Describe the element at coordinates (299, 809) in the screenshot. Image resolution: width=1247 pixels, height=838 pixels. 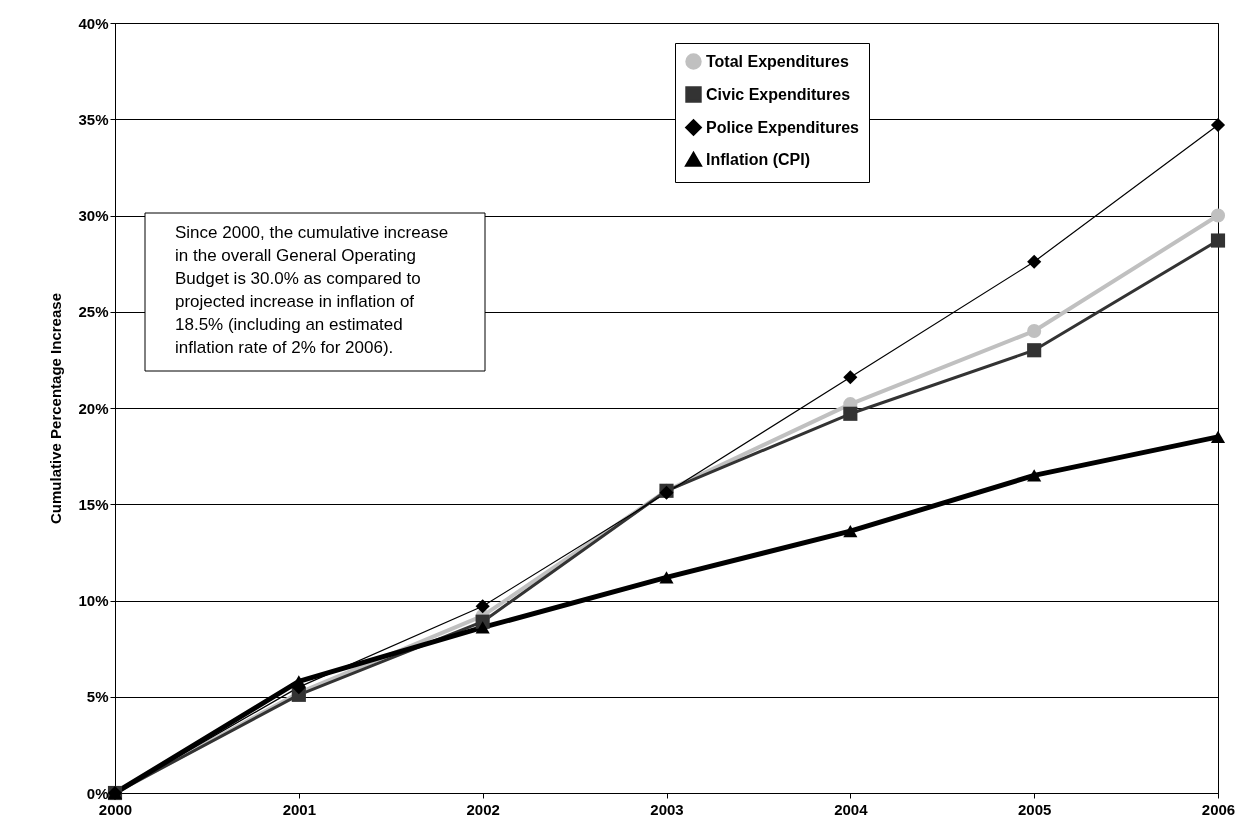
I see `x-tick-label: 2001` at that location.